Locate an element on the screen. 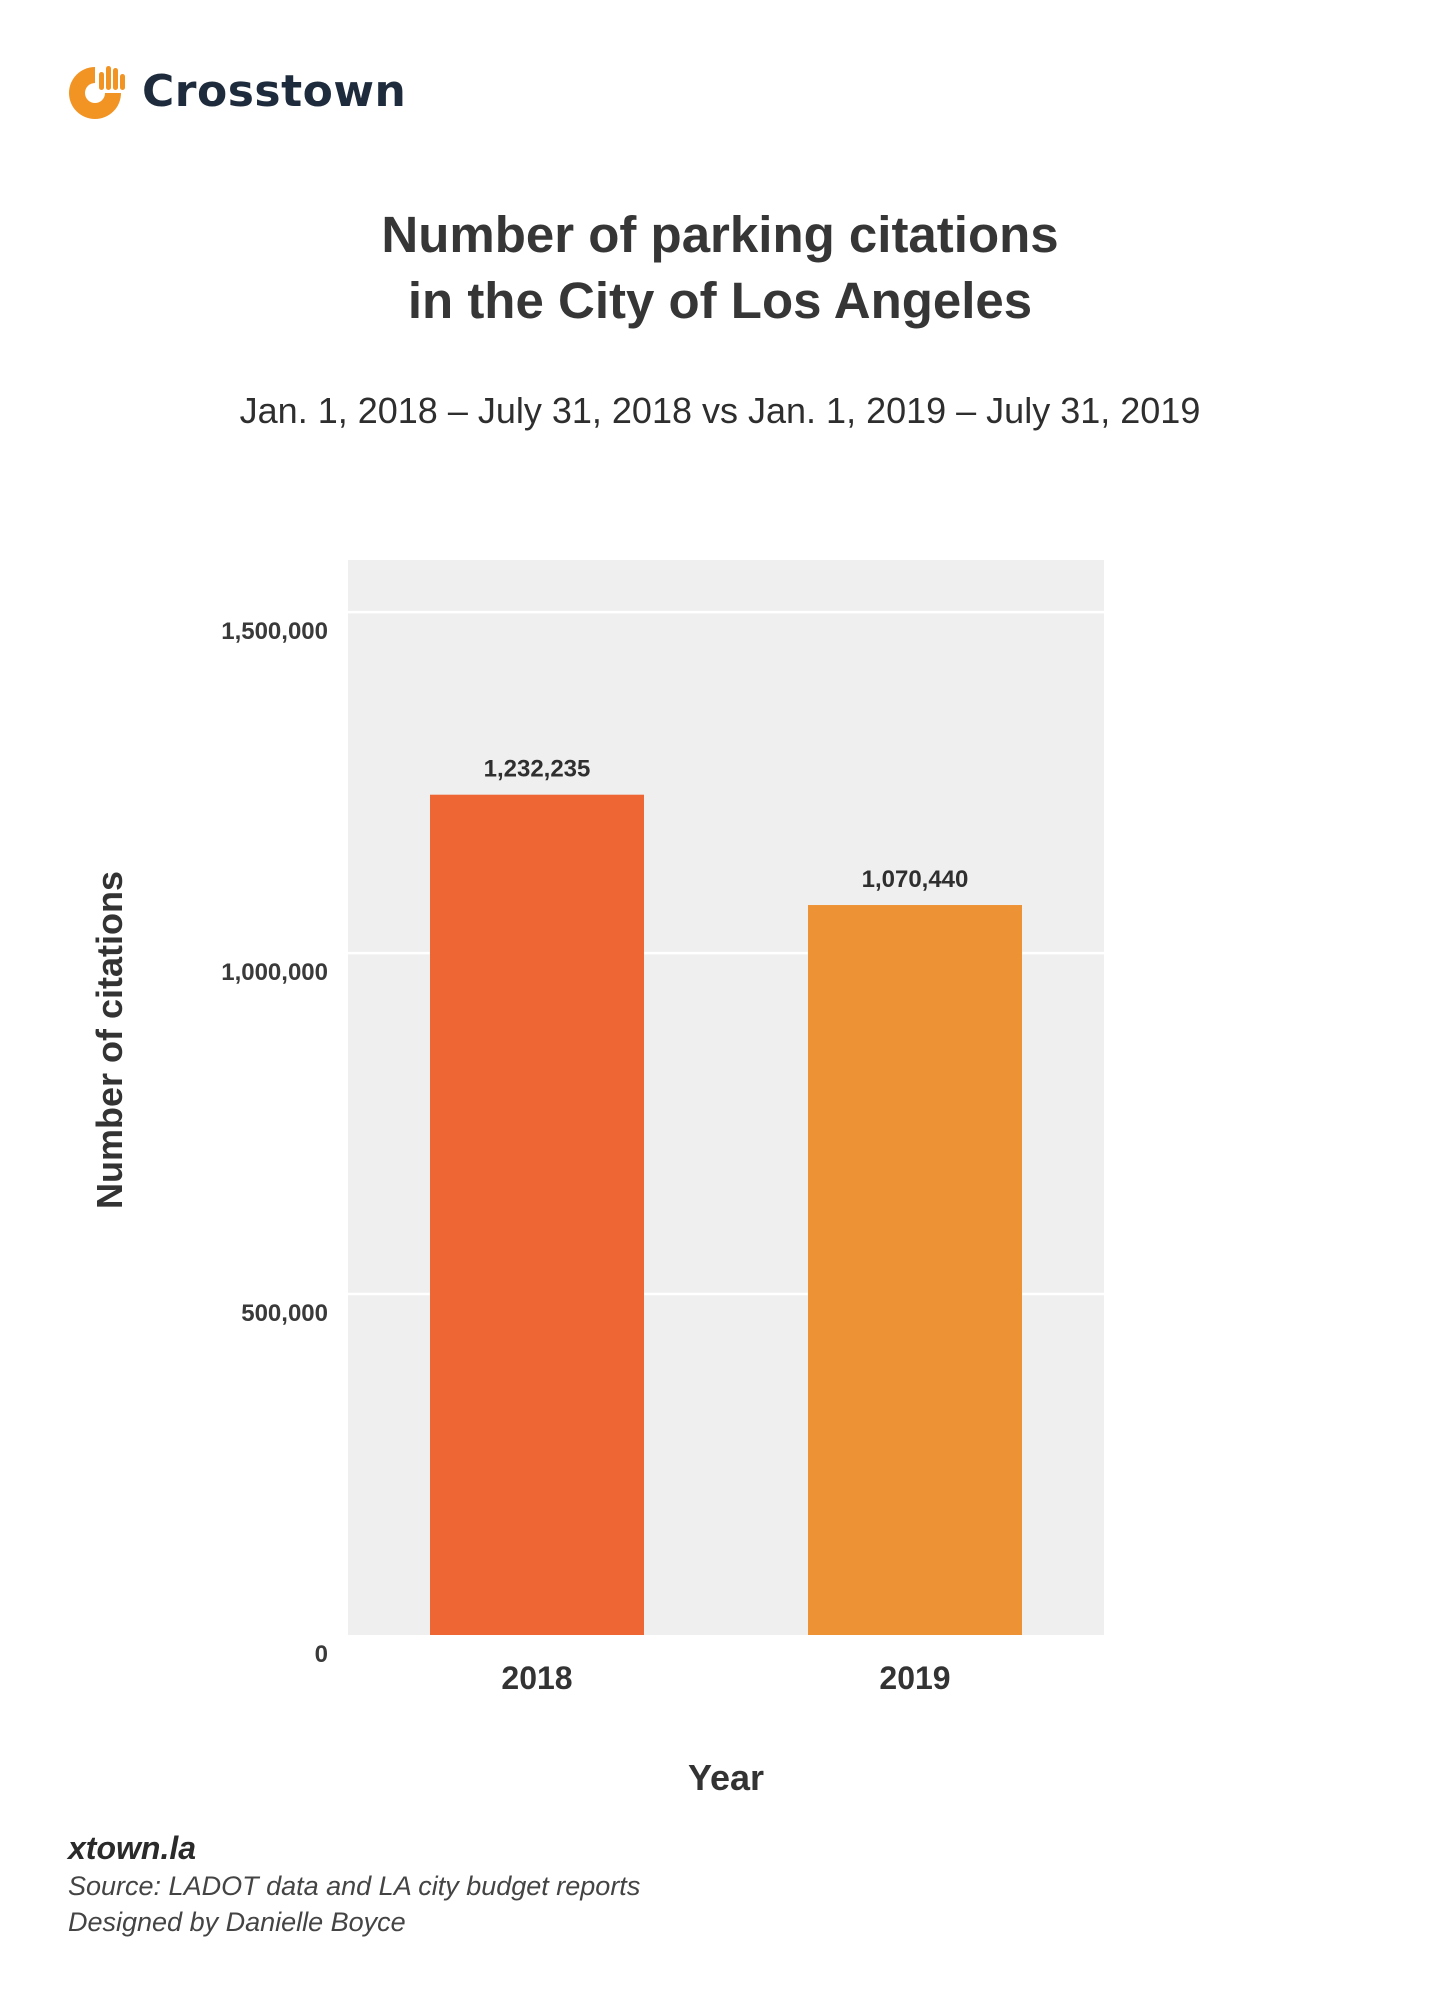 This screenshot has height=2000, width=1440. chart-title-line: Number of parking citations is located at coordinates (720, 234).